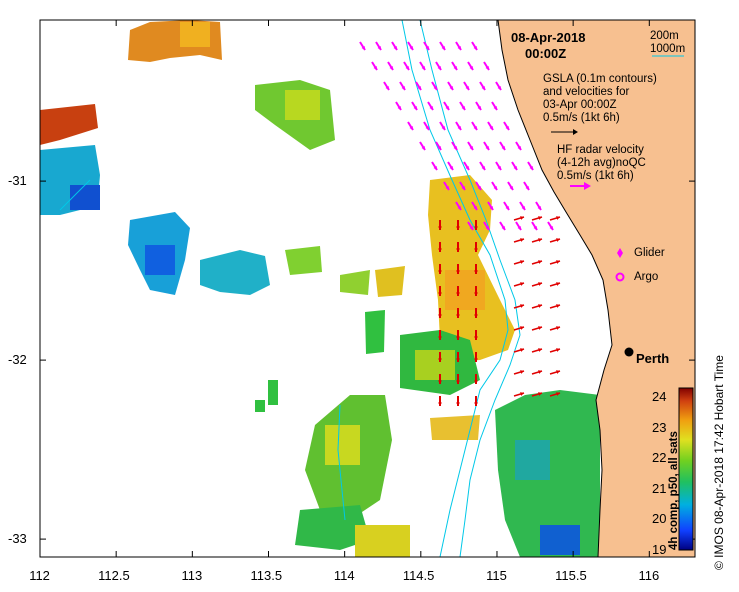 The width and height of the screenshot is (739, 592). Describe the element at coordinates (600, 150) in the screenshot. I see `radar-note-line1: HF radar velocity` at that location.